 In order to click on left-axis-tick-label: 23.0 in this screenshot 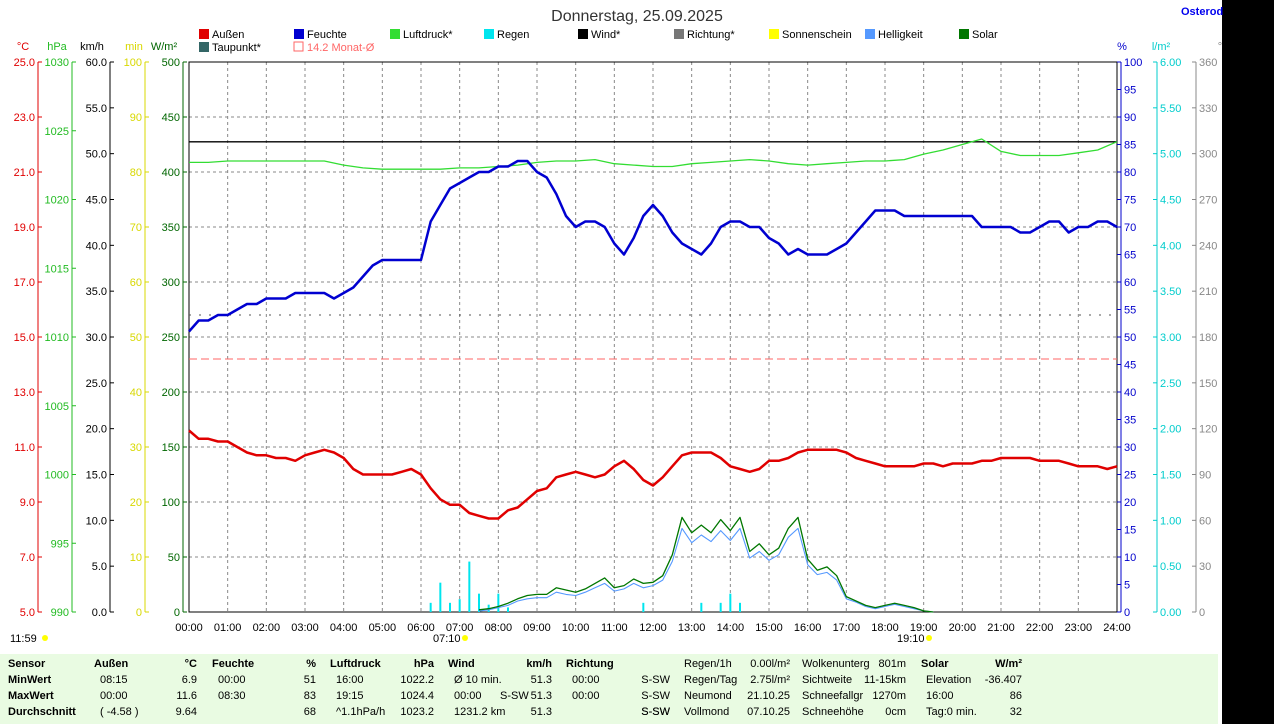, I will do `click(24, 118)`.